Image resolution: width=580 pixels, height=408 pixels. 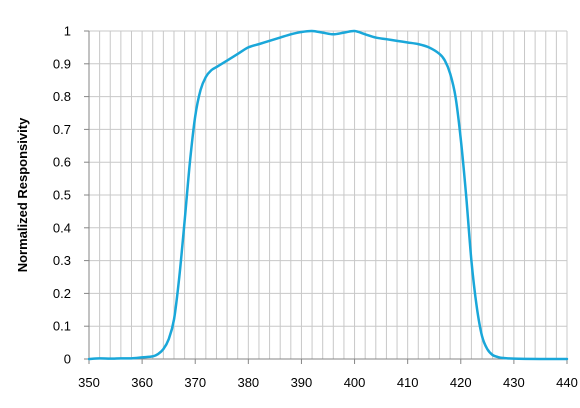 I want to click on y-tick-label: 0.2, so click(x=62, y=293).